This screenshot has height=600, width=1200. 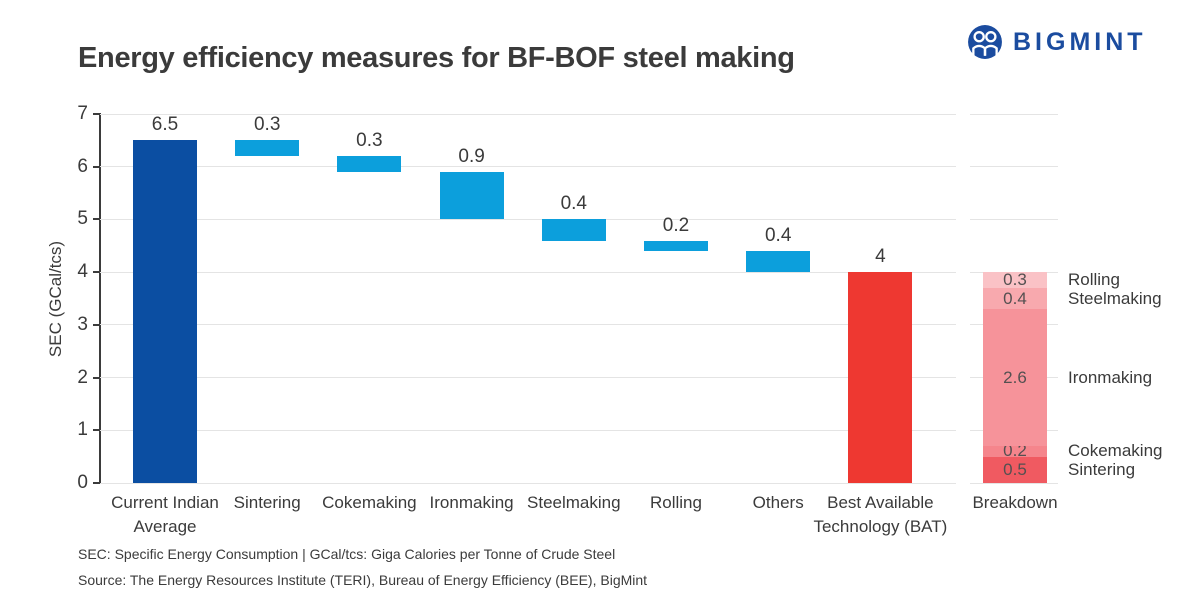 I want to click on x-axis-label-rolling: Rolling, so click(x=676, y=502).